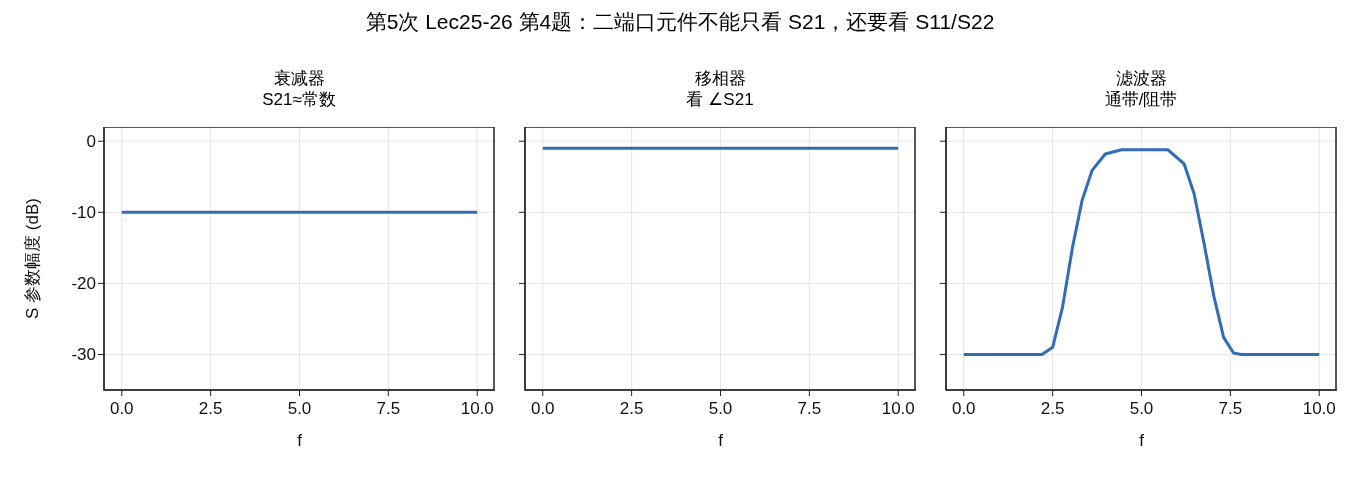  I want to click on y-tick-label: 0, so click(91, 142).